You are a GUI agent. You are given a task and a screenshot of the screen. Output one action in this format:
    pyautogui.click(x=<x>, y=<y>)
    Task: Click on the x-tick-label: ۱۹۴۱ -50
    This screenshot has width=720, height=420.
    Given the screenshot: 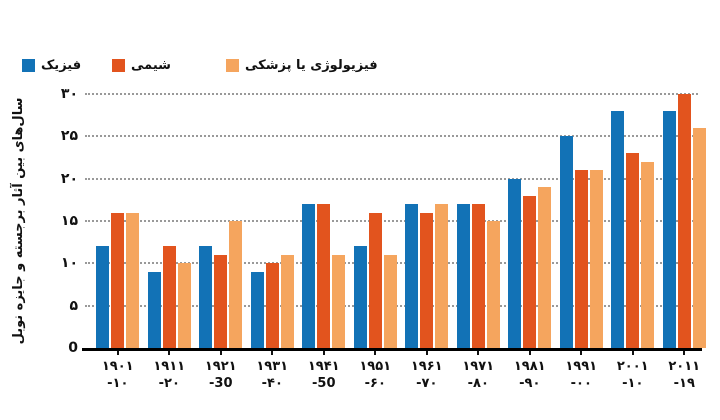 What is the action you would take?
    pyautogui.click(x=324, y=372)
    